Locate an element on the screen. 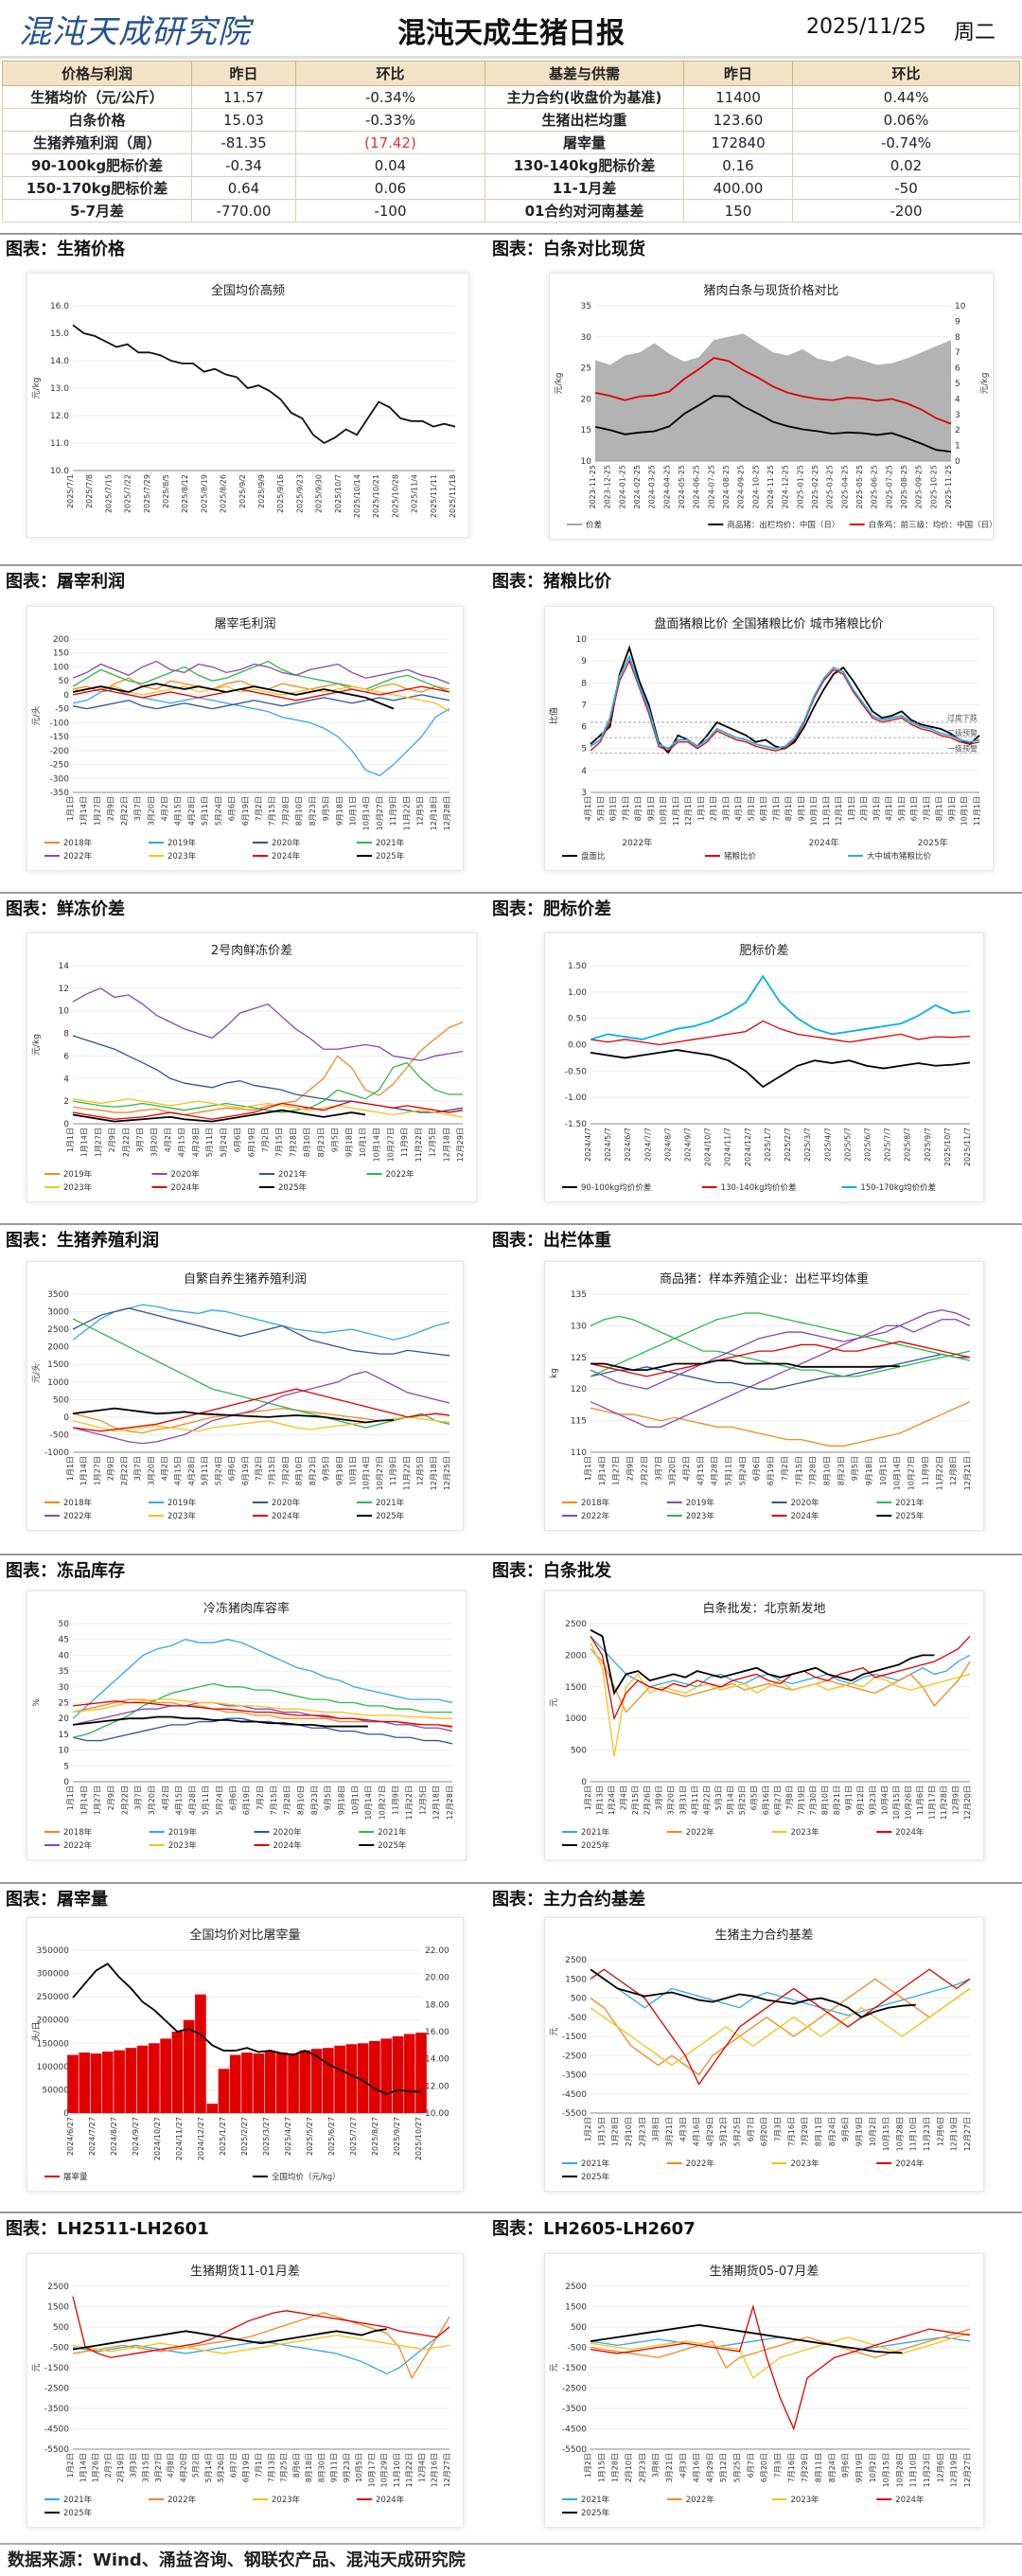 The image size is (1022, 2576). y-tick-label: 40 is located at coordinates (64, 1656).